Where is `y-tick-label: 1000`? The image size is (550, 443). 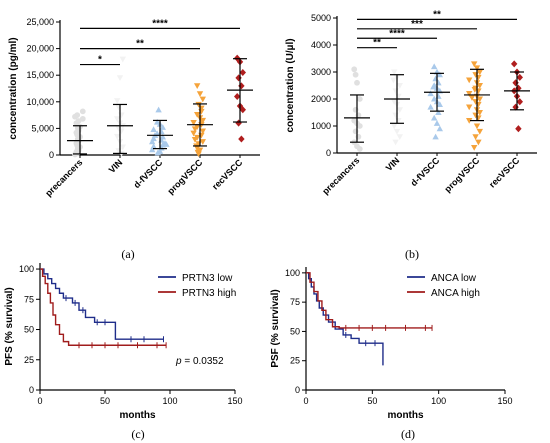 y-tick-label: 1000 is located at coordinates (321, 126).